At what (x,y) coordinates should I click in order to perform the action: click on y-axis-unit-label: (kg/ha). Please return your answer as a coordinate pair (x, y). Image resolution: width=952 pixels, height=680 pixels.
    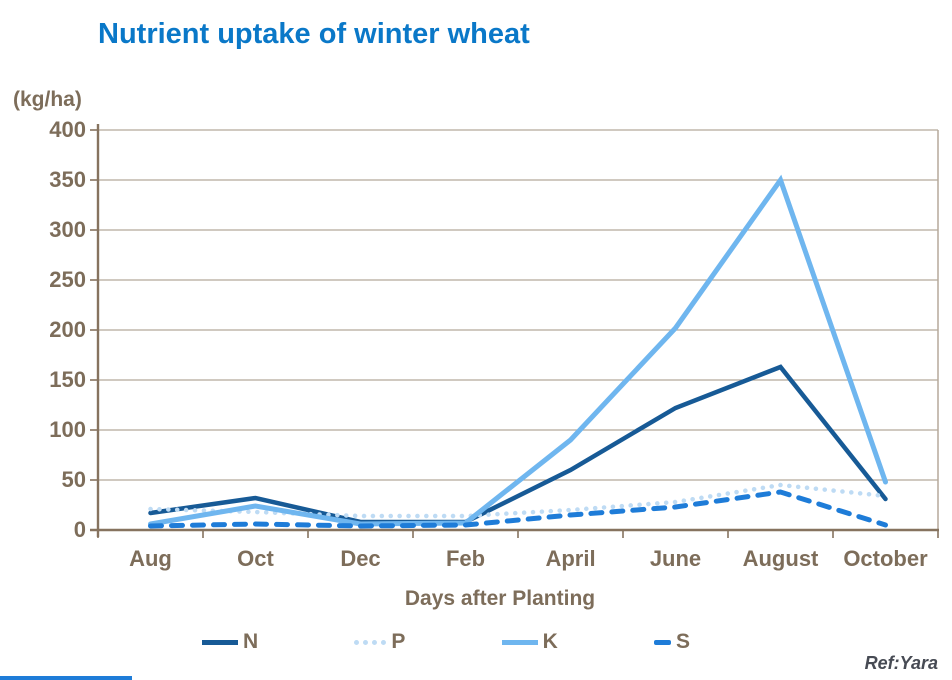
    Looking at the image, I should click on (47, 99).